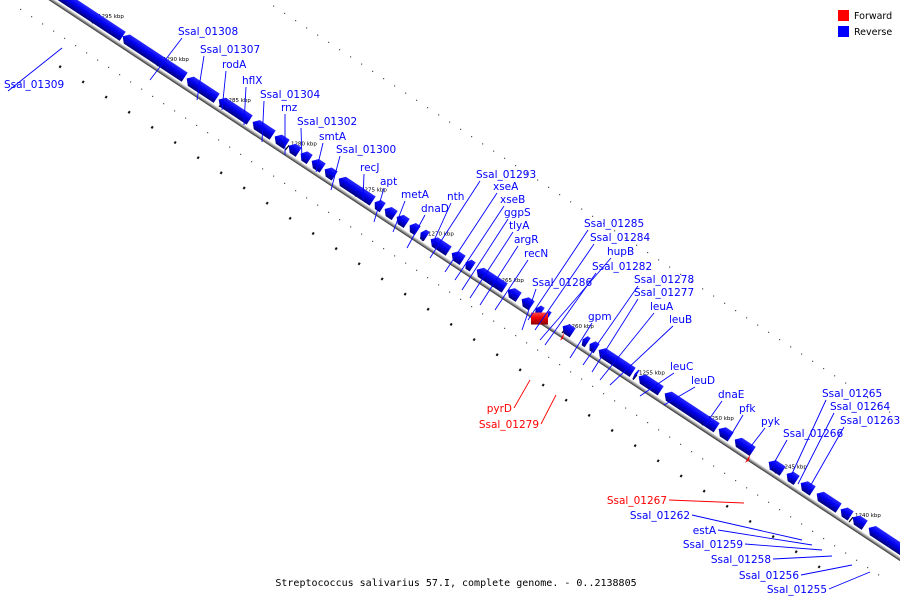 This screenshot has width=900, height=600. Describe the element at coordinates (771, 422) in the screenshot. I see `gene-label: pyk` at that location.